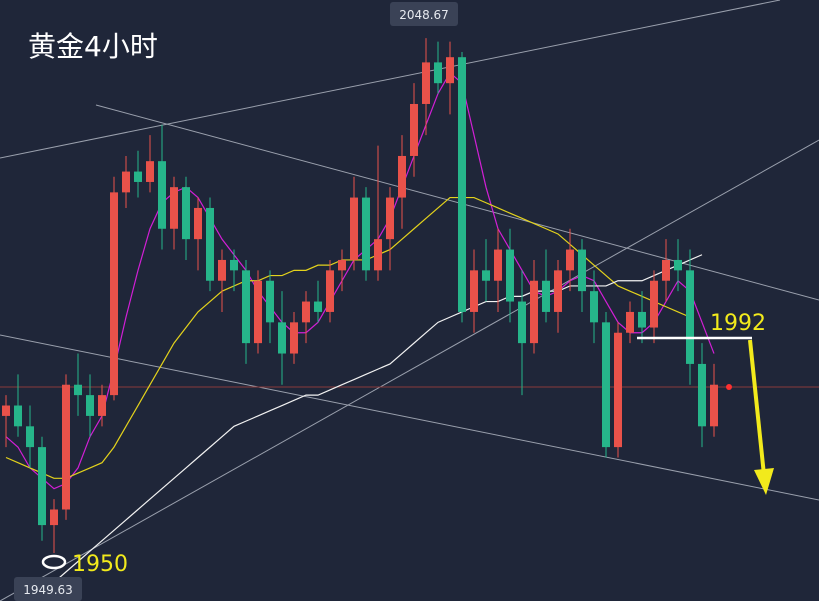 The image size is (819, 601). Describe the element at coordinates (764, 481) in the screenshot. I see `arrow-head` at that location.